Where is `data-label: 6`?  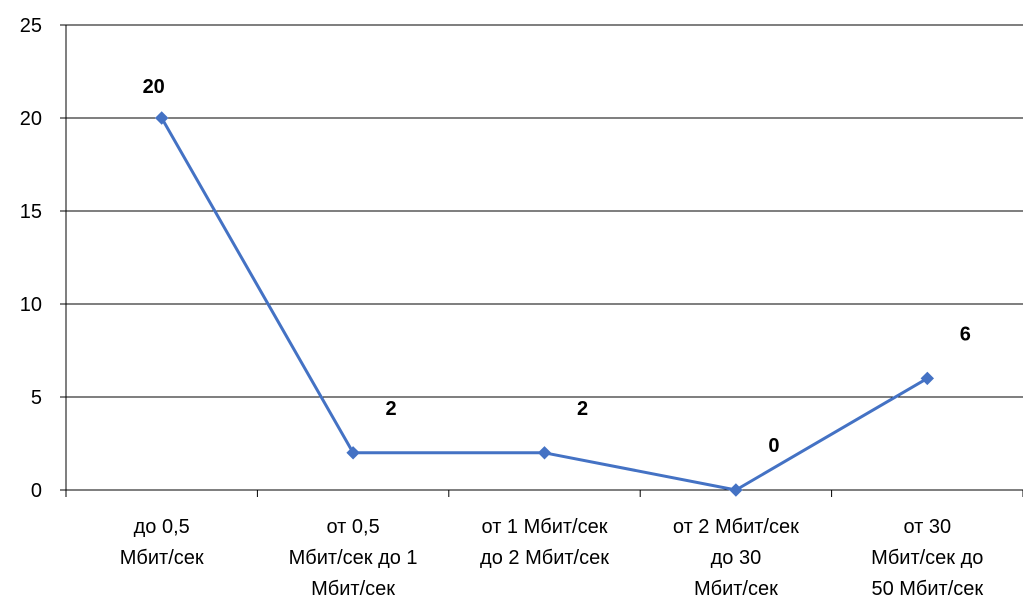 data-label: 6 is located at coordinates (965, 334).